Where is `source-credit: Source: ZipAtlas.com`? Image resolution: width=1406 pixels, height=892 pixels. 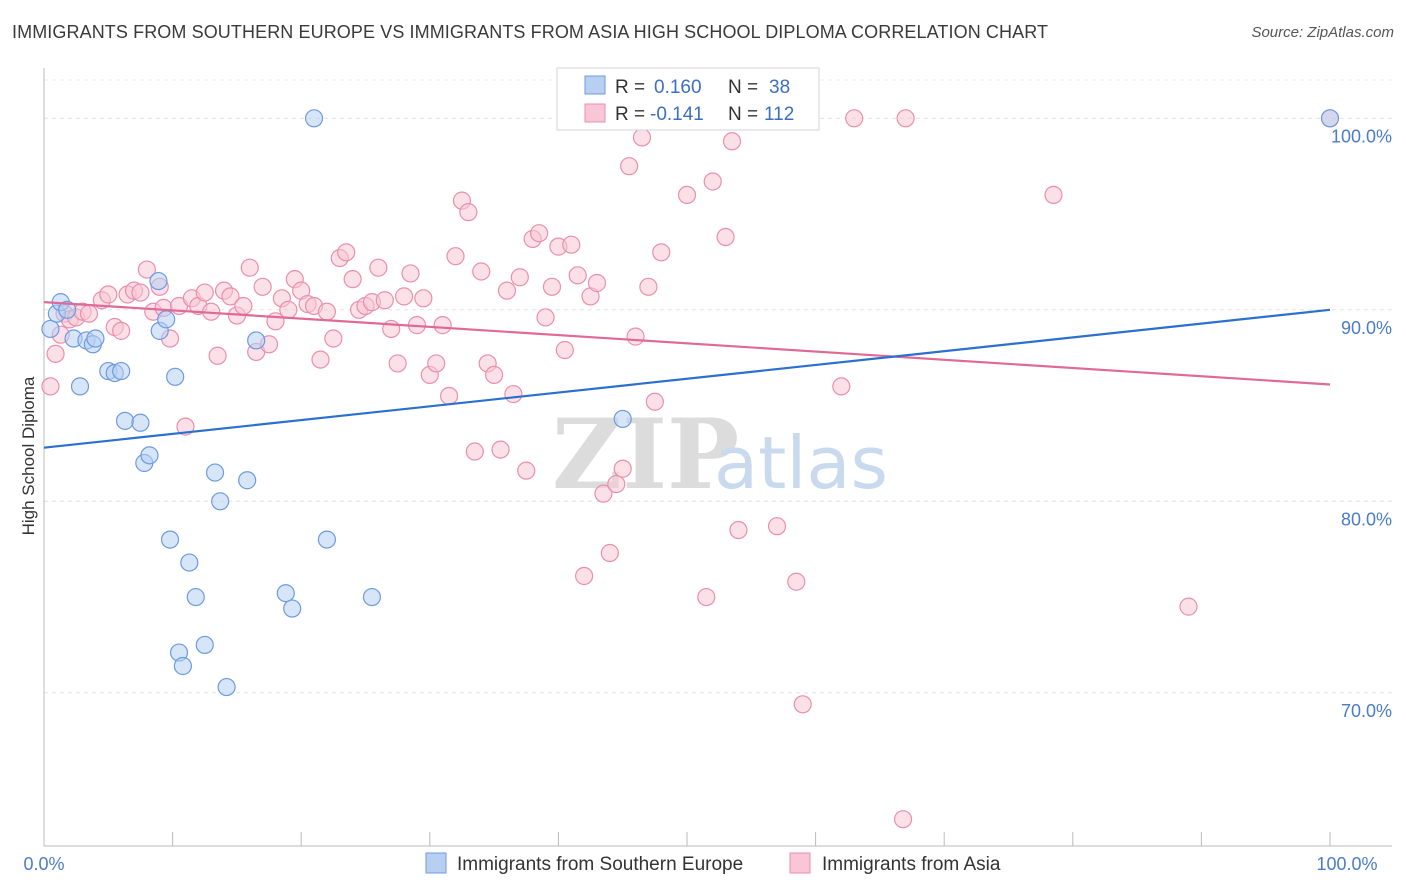 source-credit: Source: ZipAtlas.com is located at coordinates (1322, 32).